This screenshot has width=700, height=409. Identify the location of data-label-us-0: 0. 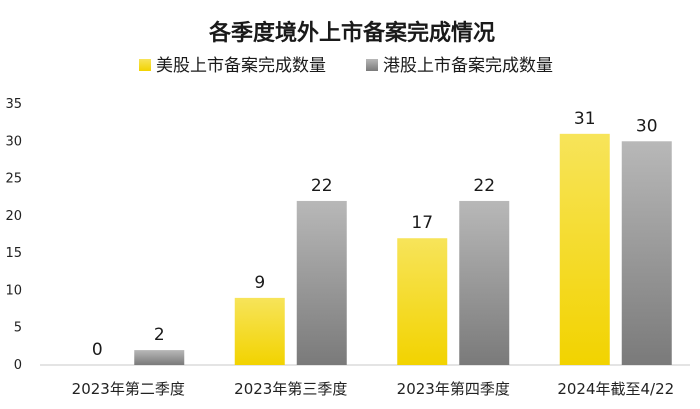
(97, 350).